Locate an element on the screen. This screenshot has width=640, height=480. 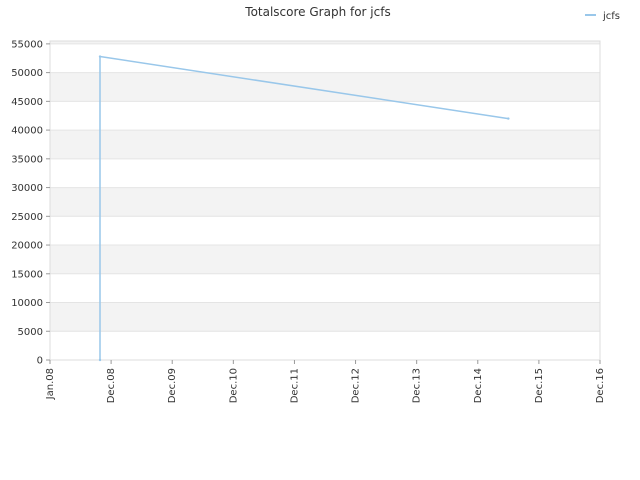
x-tick-label: Dec.08 is located at coordinates (111, 385).